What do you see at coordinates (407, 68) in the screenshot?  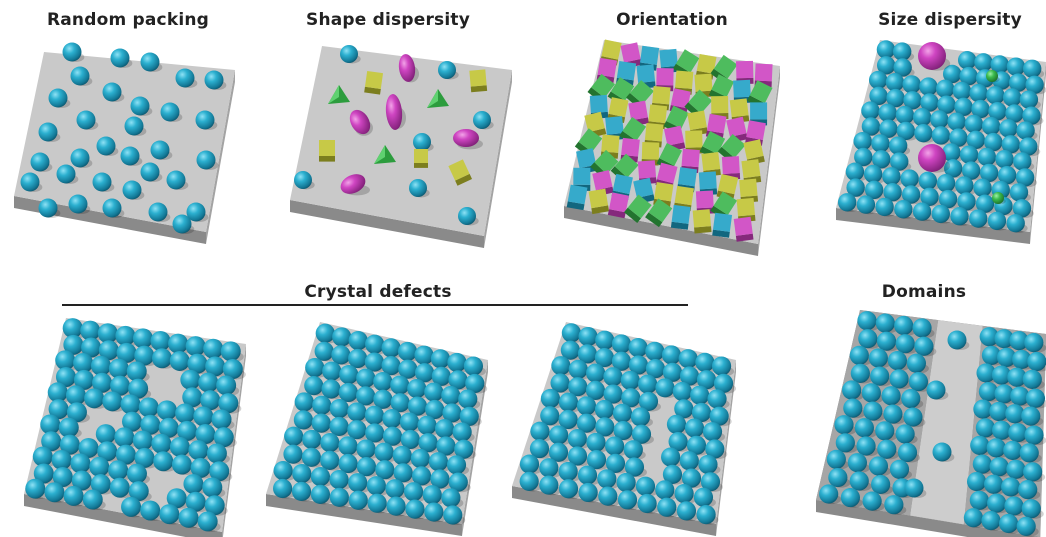 I see `ellipsoid` at bounding box center [407, 68].